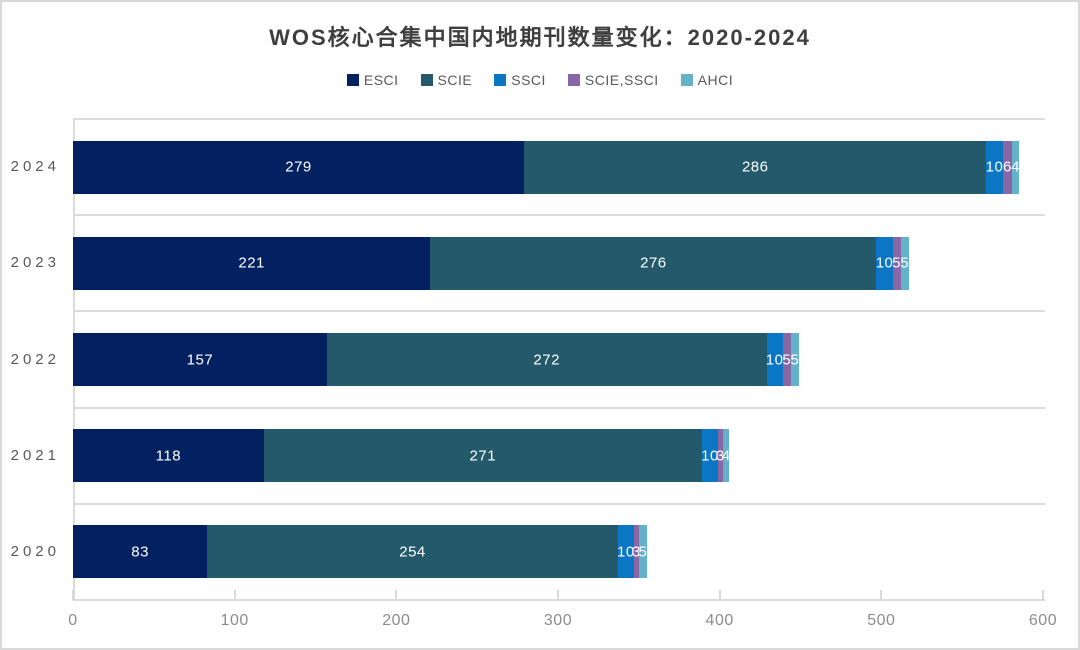  I want to click on bar-value-label: 254, so click(412, 552).